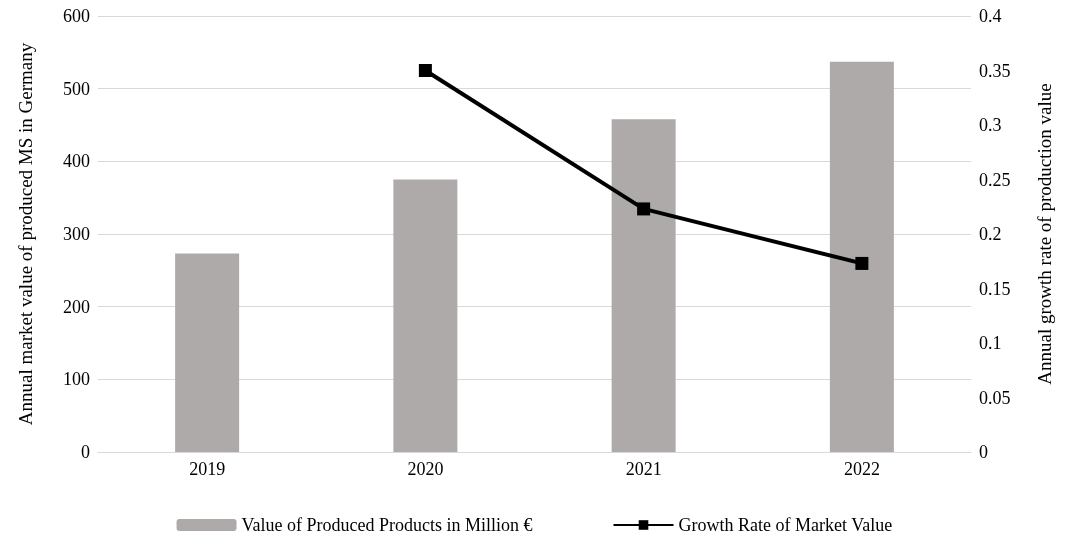 Image resolution: width=1069 pixels, height=547 pixels. Describe the element at coordinates (995, 70) in the screenshot. I see `y2-tick-label: 0.35` at that location.